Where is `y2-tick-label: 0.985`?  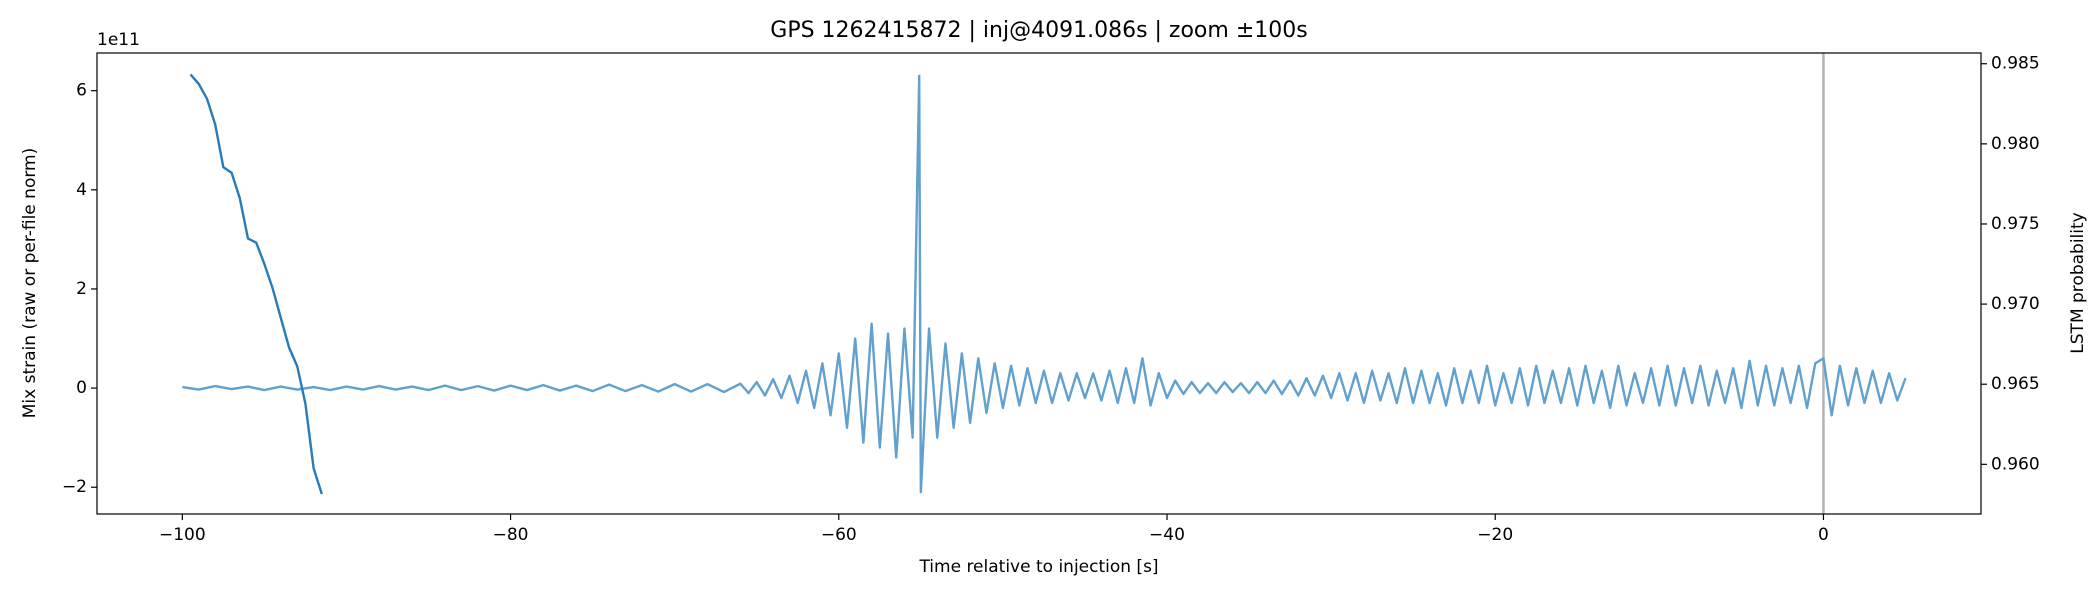
y2-tick-label: 0.985 is located at coordinates (2015, 64).